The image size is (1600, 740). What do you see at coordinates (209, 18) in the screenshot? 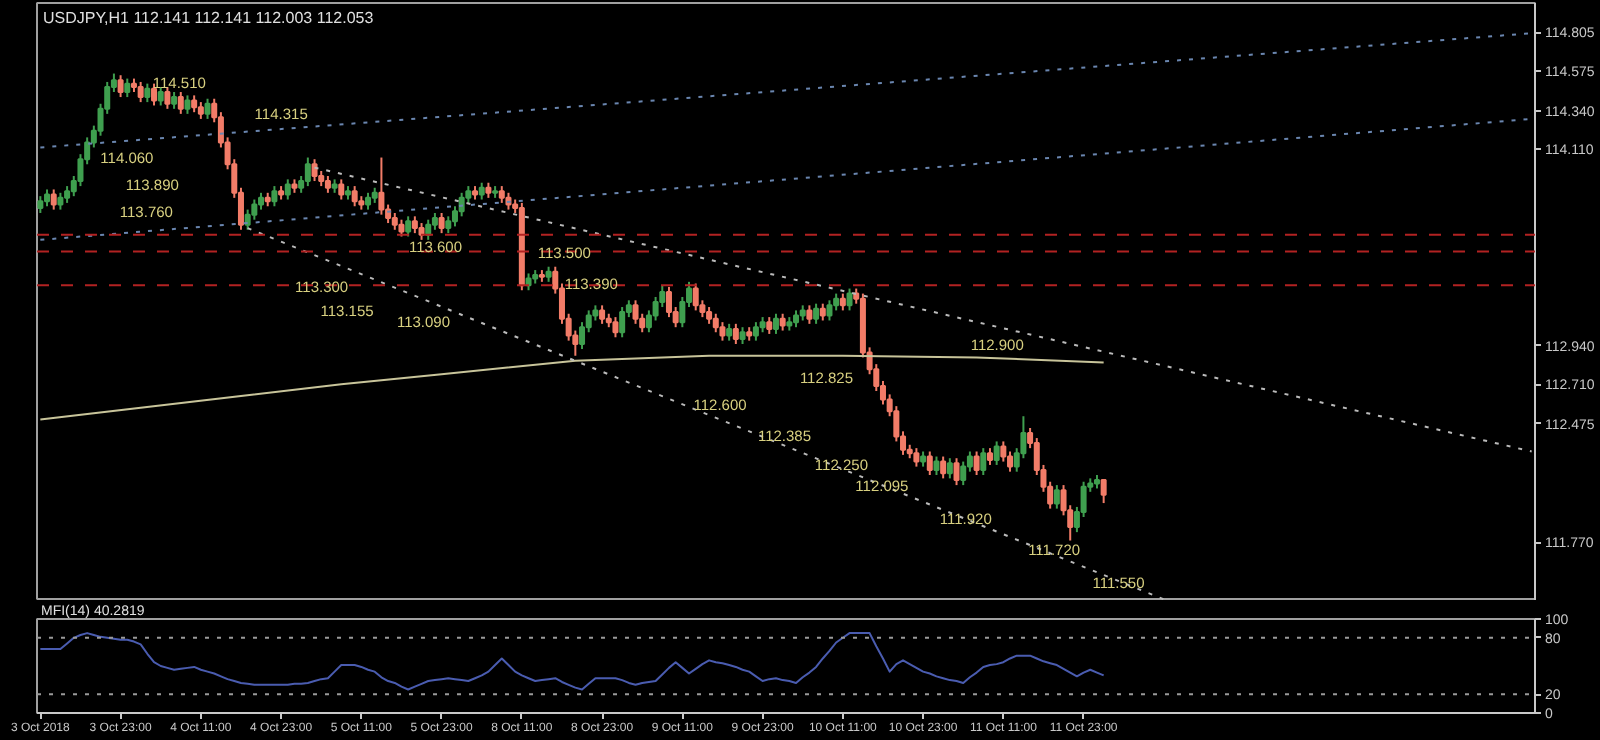
I see `chart-title: USDJPY,H1 112.141 112.141 112.003 112.053` at bounding box center [209, 18].